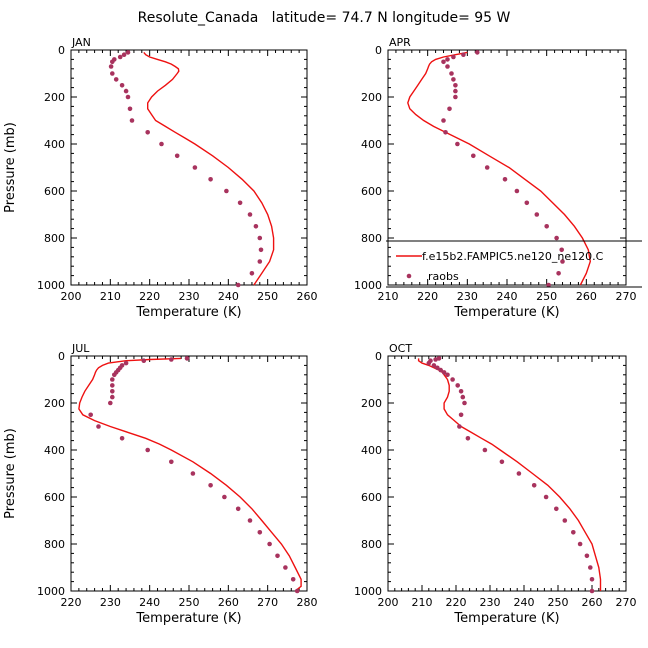 This screenshot has height=648, width=648. Describe the element at coordinates (388, 602) in the screenshot. I see `x-tick-label: 200` at that location.